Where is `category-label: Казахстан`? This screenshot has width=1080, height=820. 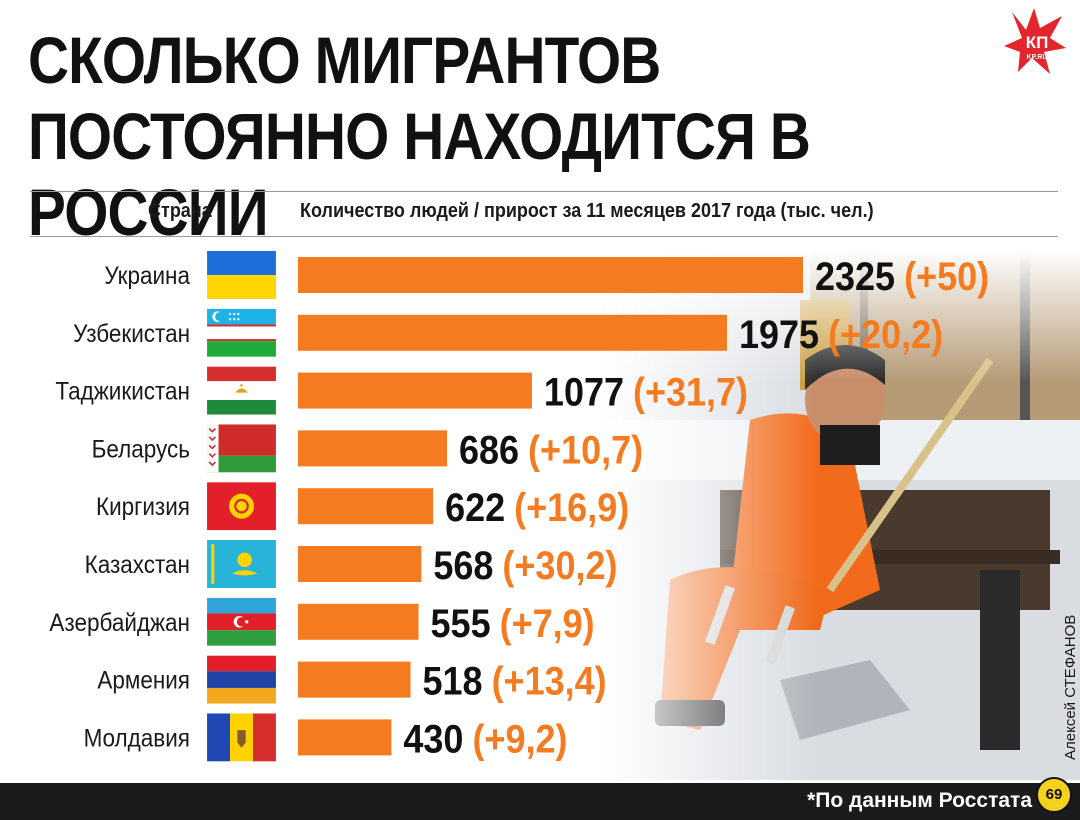
category-label: Казахстан is located at coordinates (137, 565).